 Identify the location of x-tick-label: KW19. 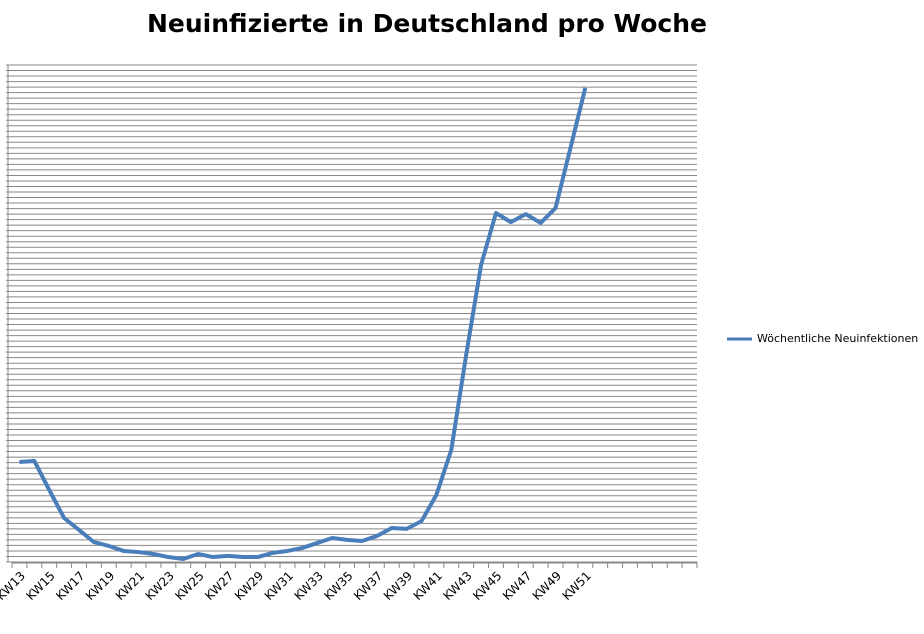
(100, 586).